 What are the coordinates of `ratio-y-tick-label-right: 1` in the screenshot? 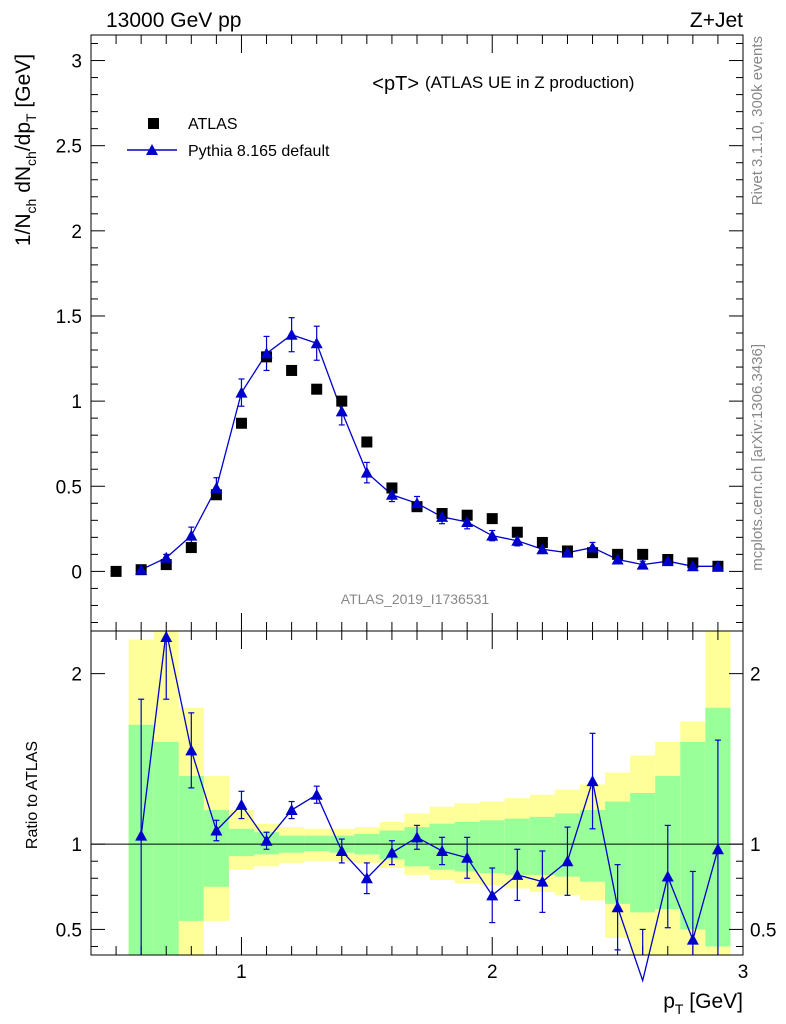 It's located at (755, 845).